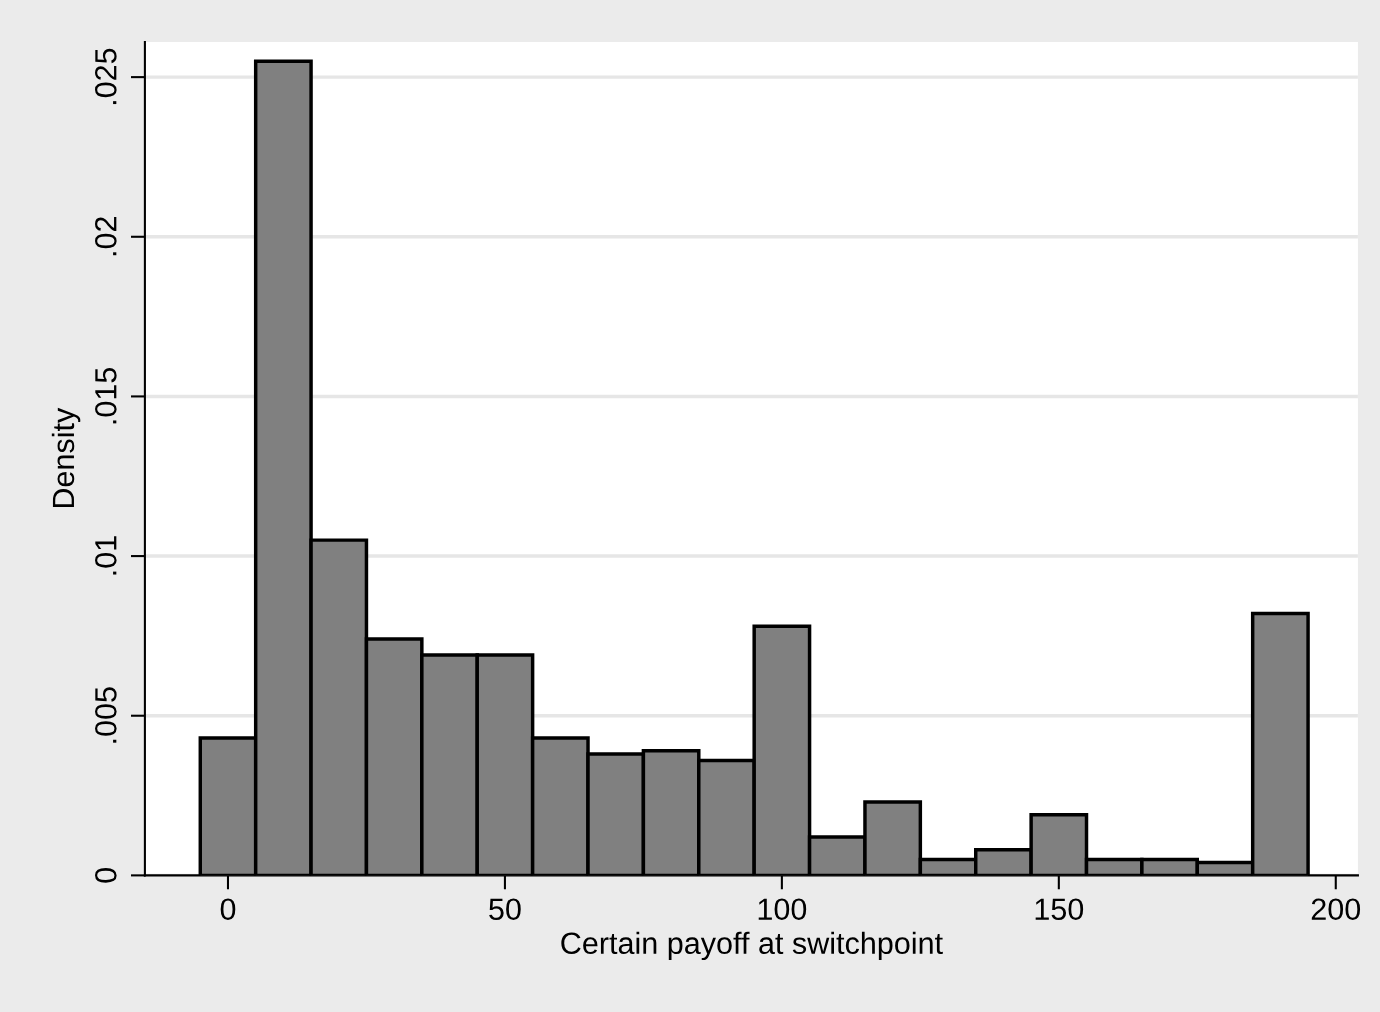 This screenshot has width=1380, height=1012. Describe the element at coordinates (782, 909) in the screenshot. I see `x-tick-label: 100` at that location.